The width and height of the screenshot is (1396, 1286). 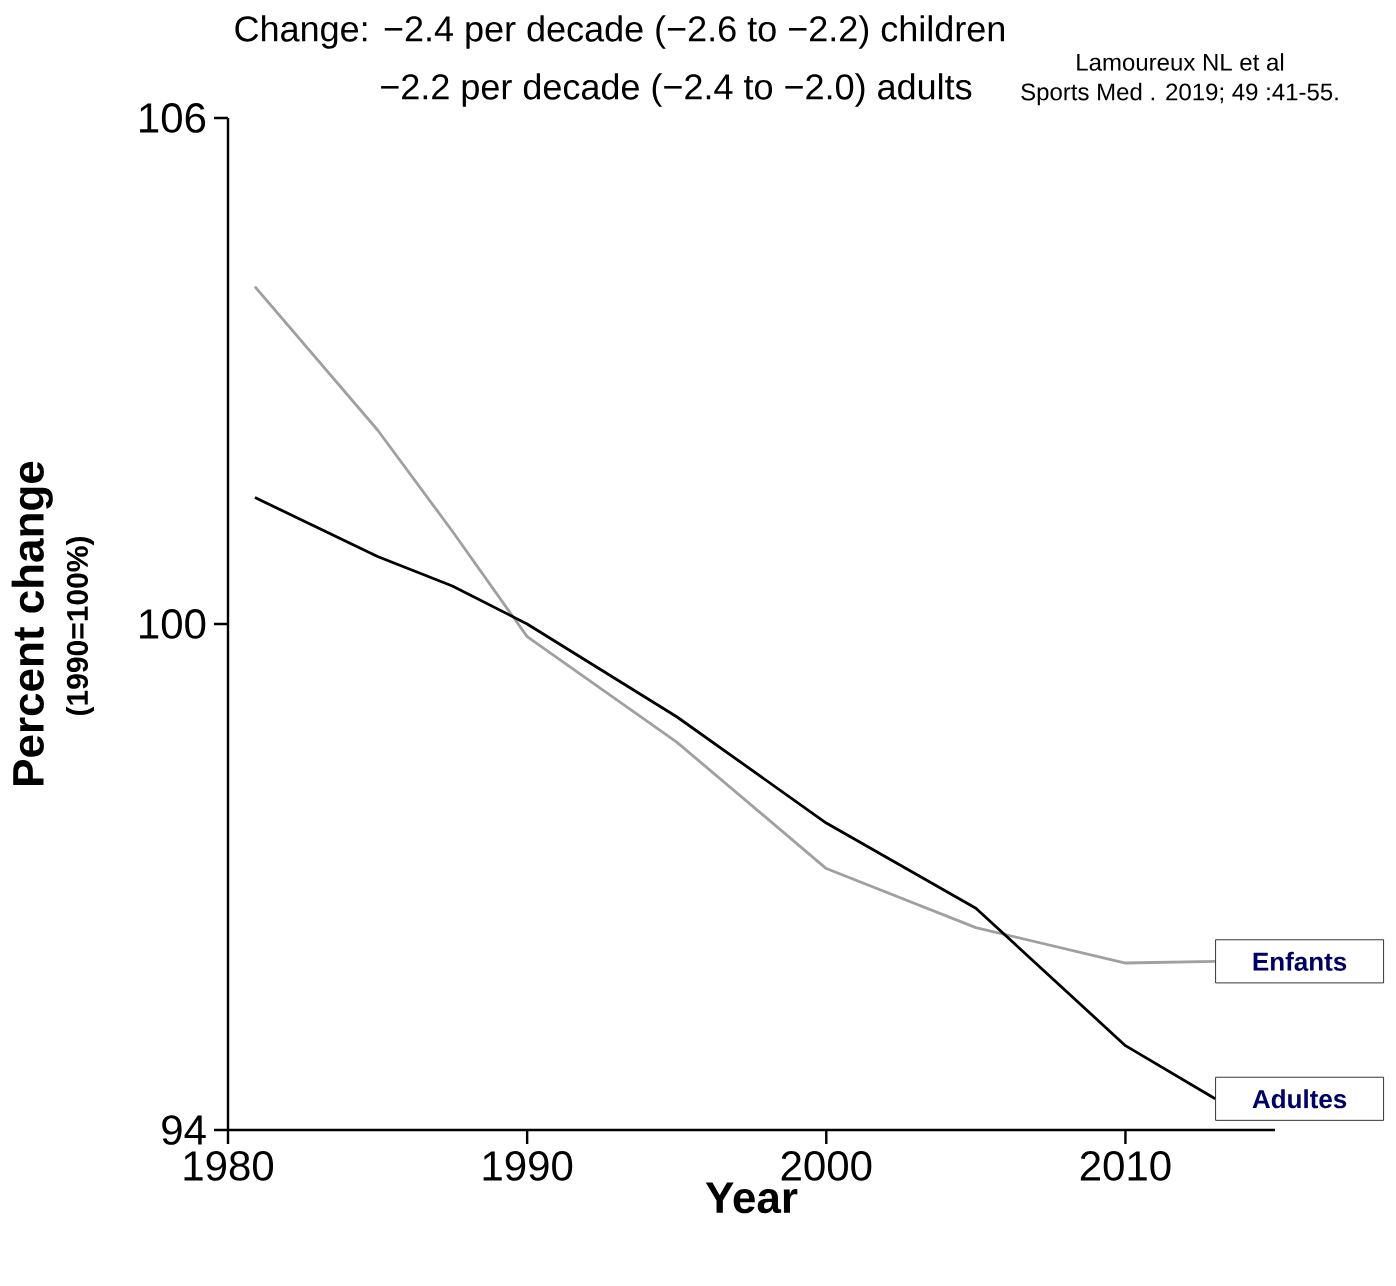 What do you see at coordinates (32, 623) in the screenshot?
I see `y-axis-title: Percent change` at bounding box center [32, 623].